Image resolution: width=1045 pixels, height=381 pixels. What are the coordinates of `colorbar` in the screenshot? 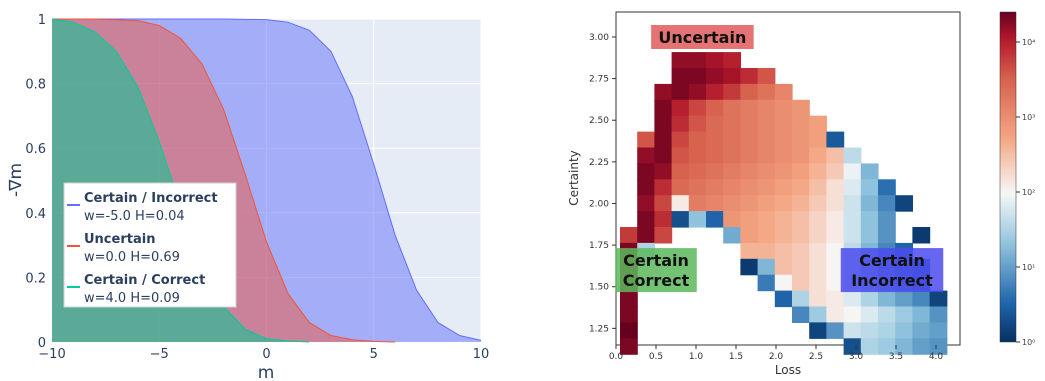 It's located at (1008, 177).